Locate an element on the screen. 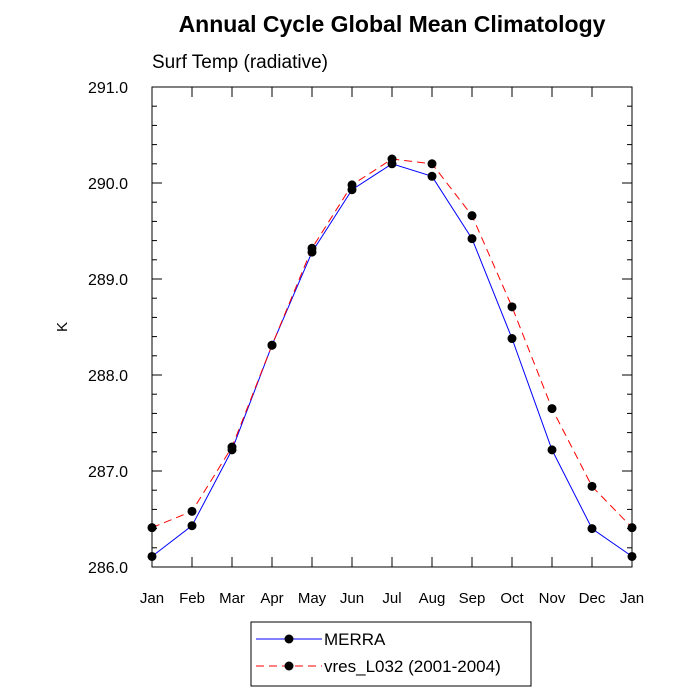  legend-marker-merra is located at coordinates (289, 639).